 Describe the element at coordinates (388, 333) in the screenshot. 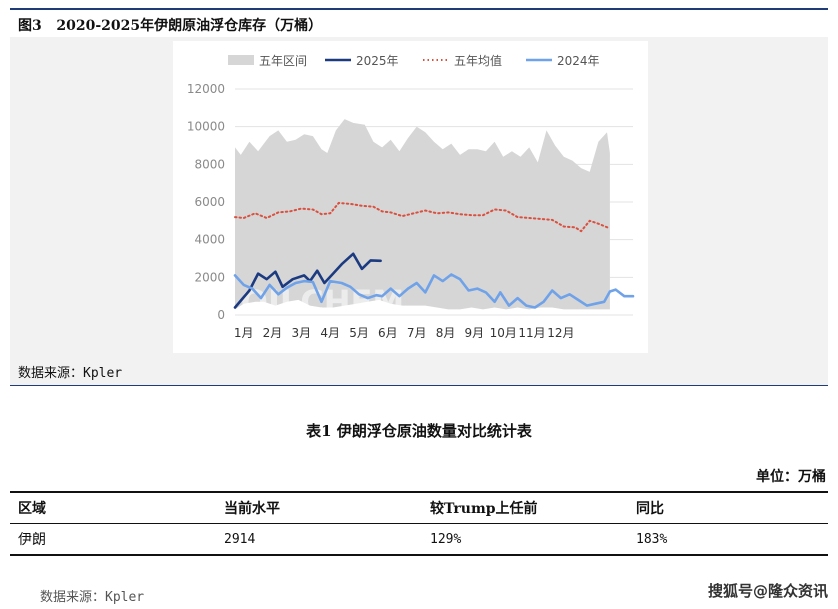

I see `x-tick-label: 6月` at that location.